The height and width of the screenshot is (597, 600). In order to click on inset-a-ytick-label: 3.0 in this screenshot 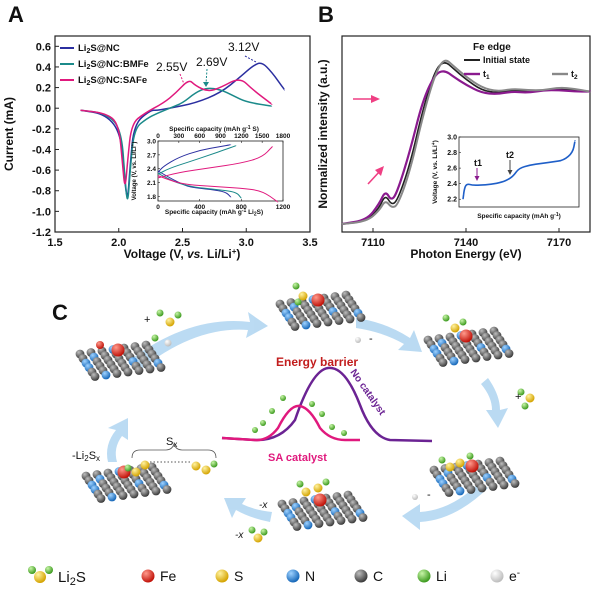, I will do `click(151, 142)`.